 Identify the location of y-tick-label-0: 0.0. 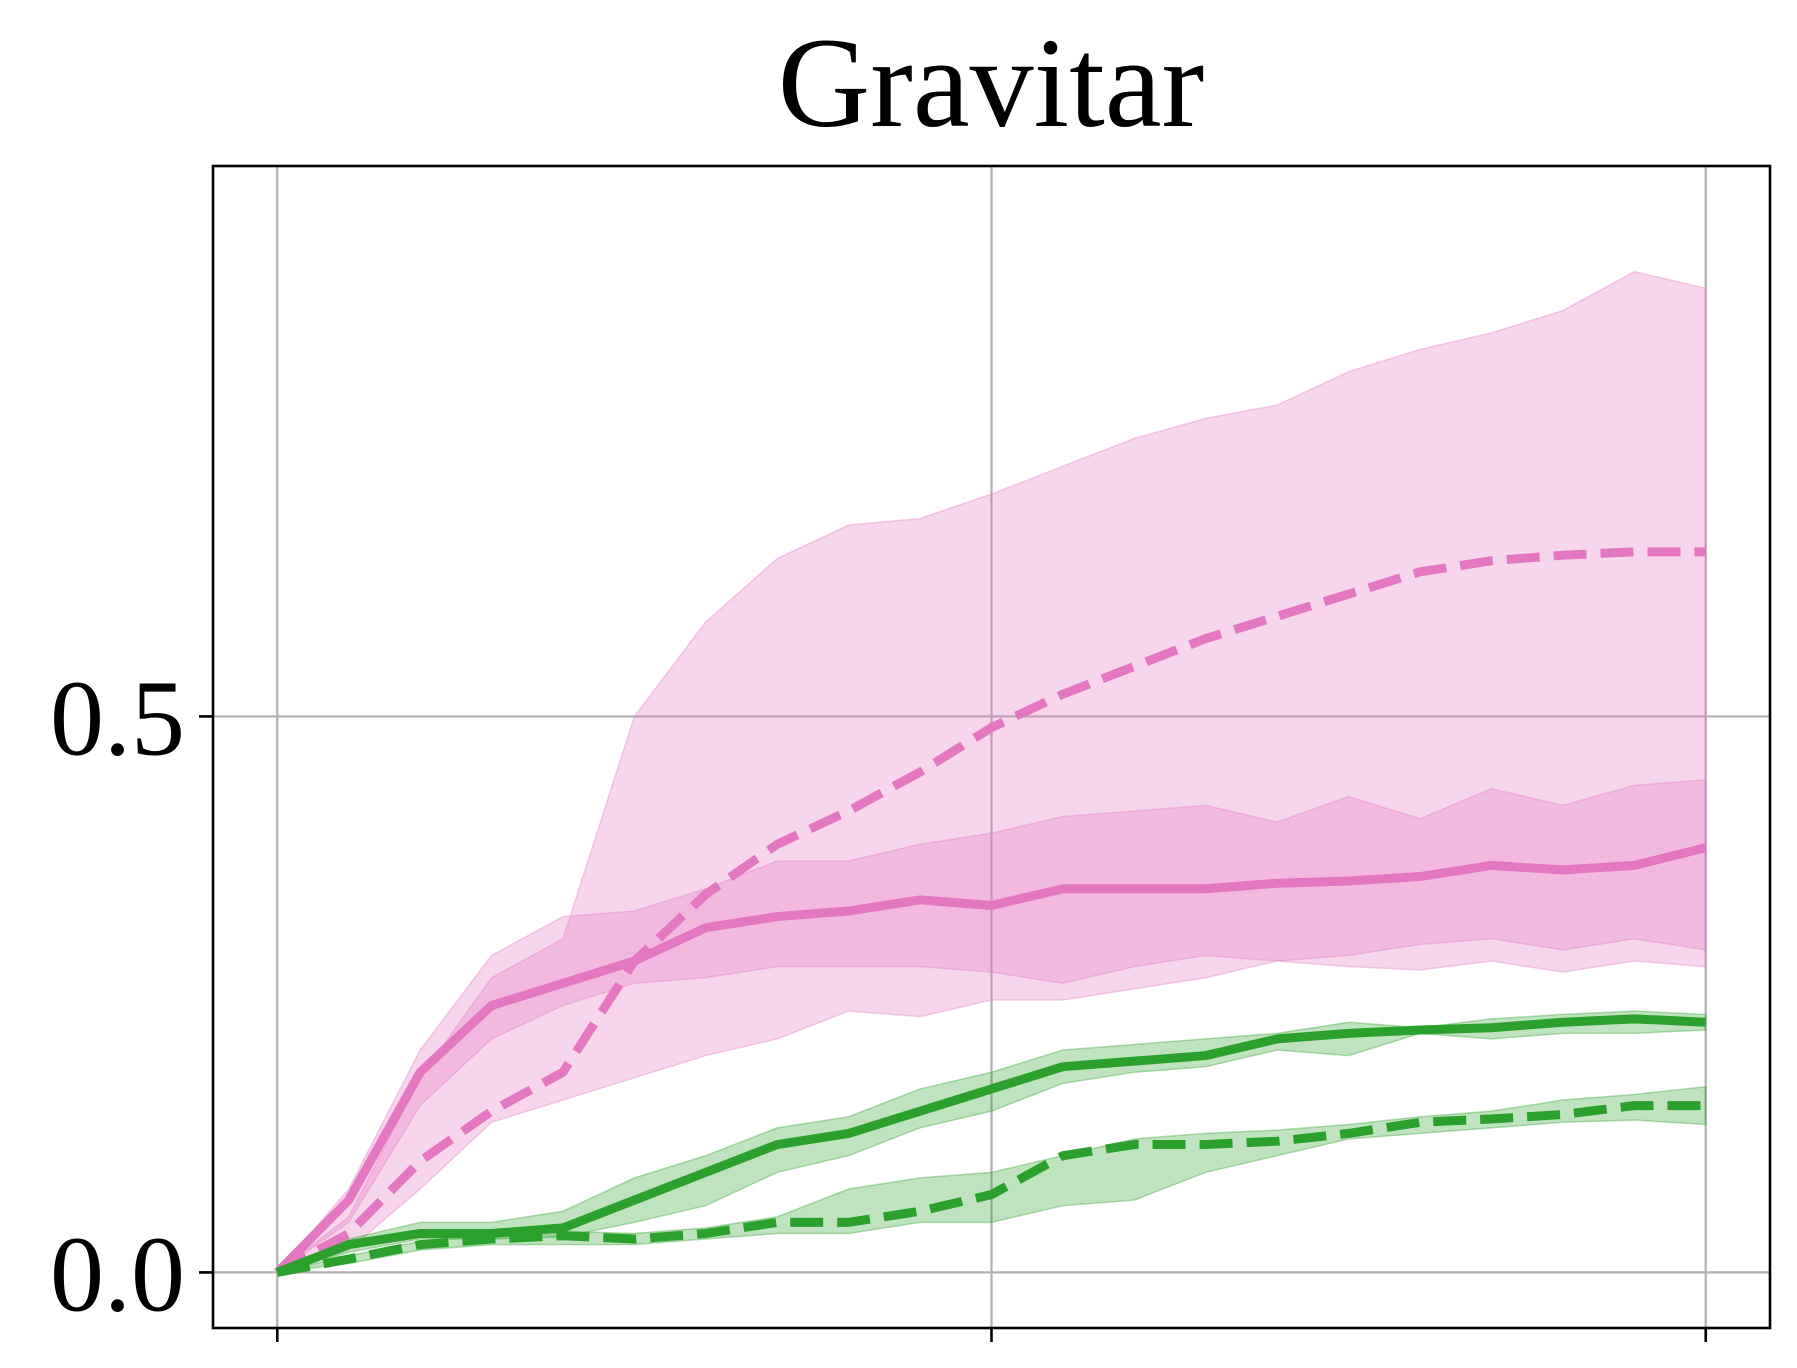
(117, 1274).